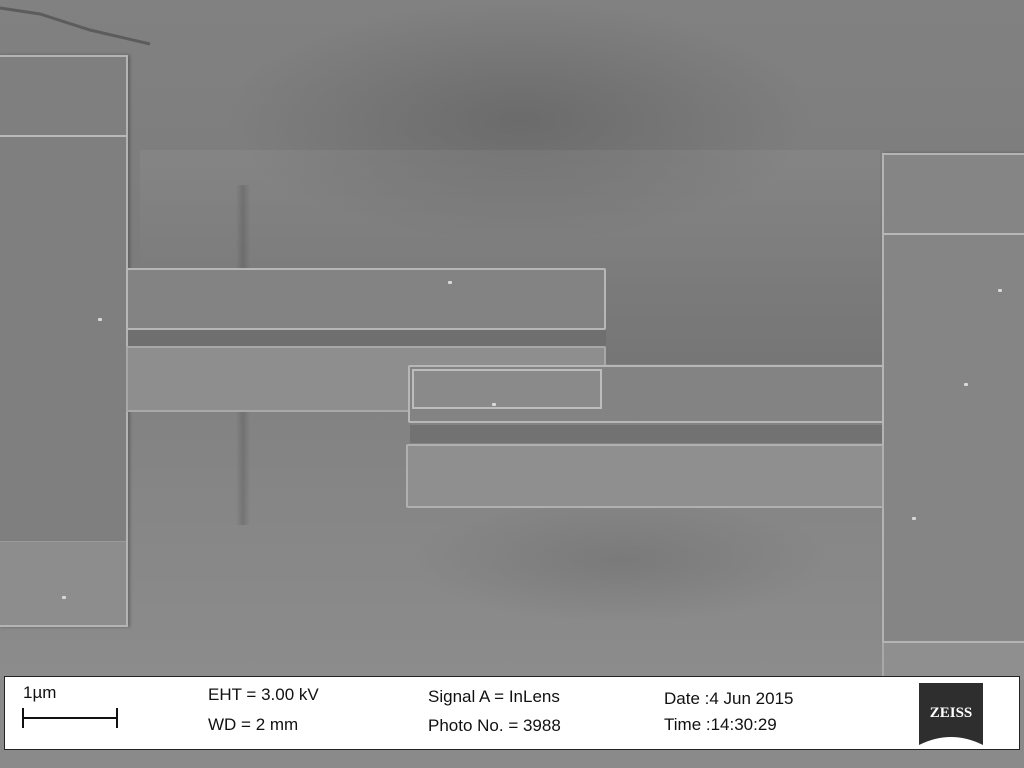  I want to click on zeiss-logo: ZEISS, so click(951, 714).